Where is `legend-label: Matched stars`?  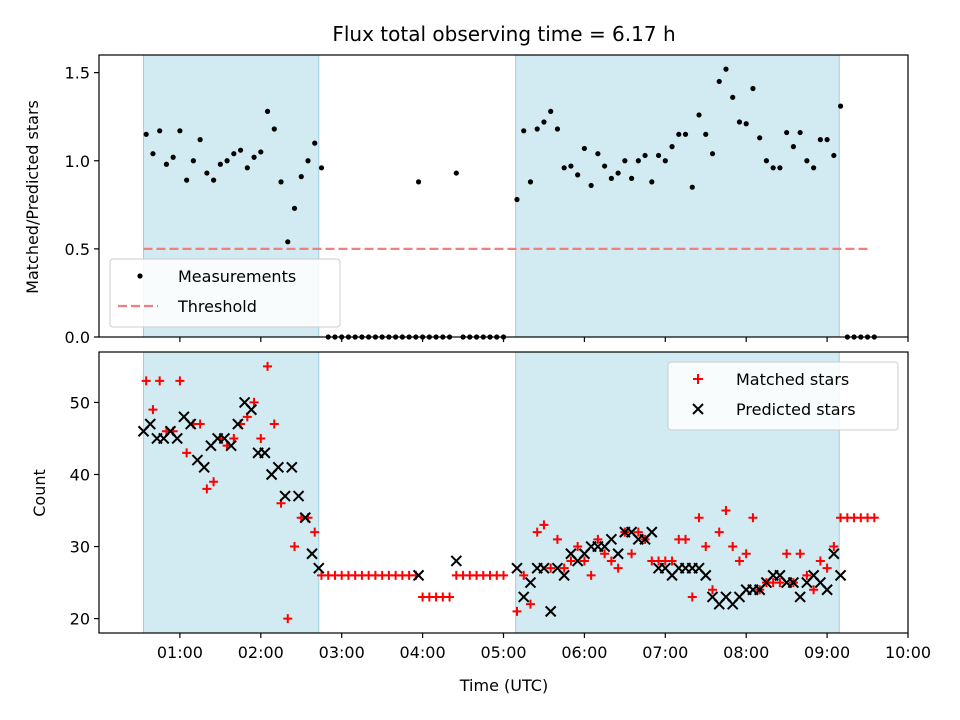
legend-label: Matched stars is located at coordinates (792, 379).